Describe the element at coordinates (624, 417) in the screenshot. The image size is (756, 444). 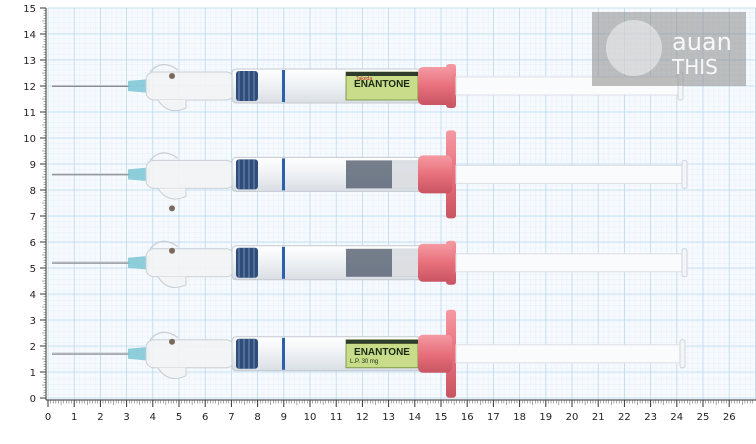
I see `x-tick-label: 22` at that location.